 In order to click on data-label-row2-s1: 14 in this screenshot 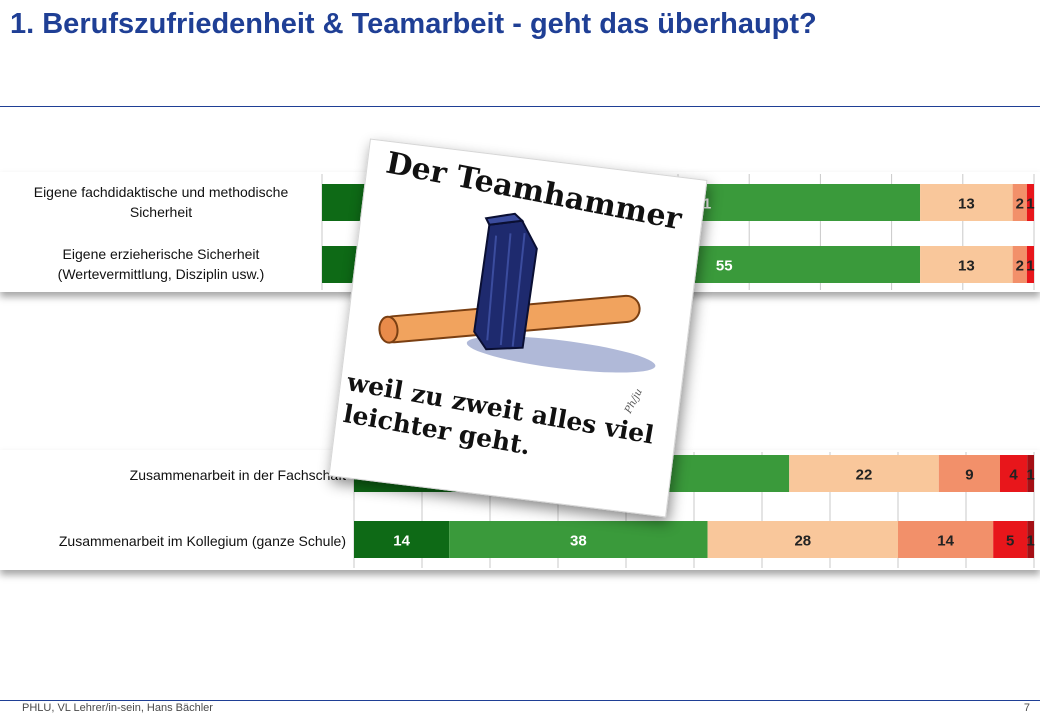, I will do `click(401, 541)`.